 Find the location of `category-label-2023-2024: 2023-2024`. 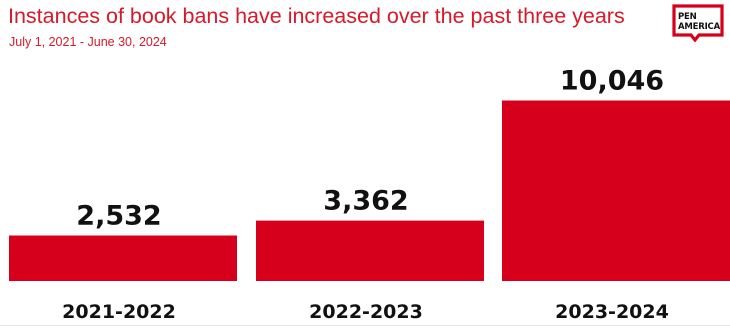

category-label-2023-2024: 2023-2024 is located at coordinates (612, 312).